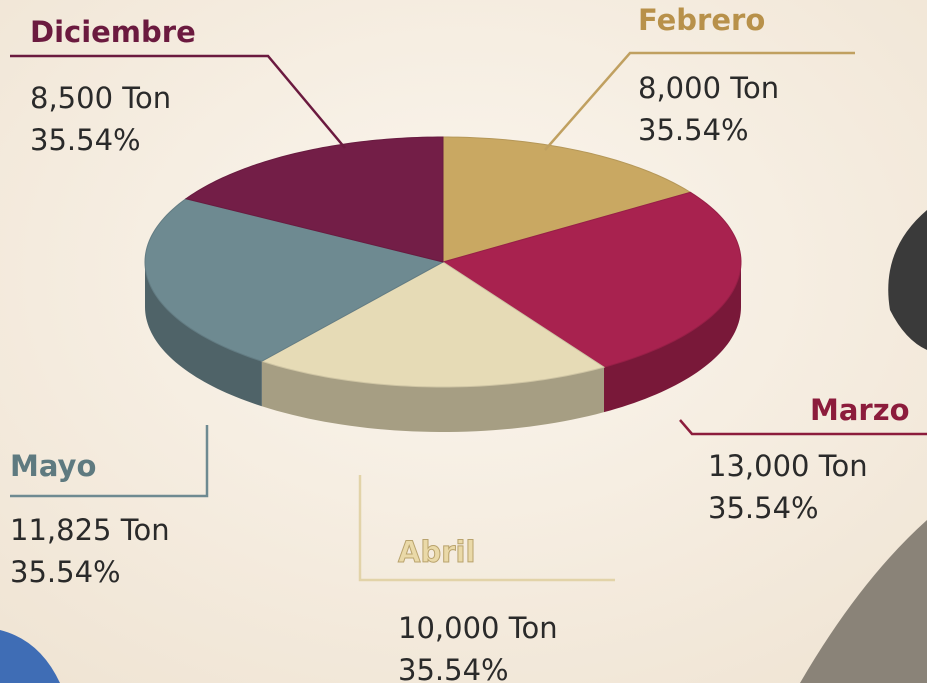  Describe the element at coordinates (90, 530) in the screenshot. I see `value-label: 11,825 Ton` at that location.